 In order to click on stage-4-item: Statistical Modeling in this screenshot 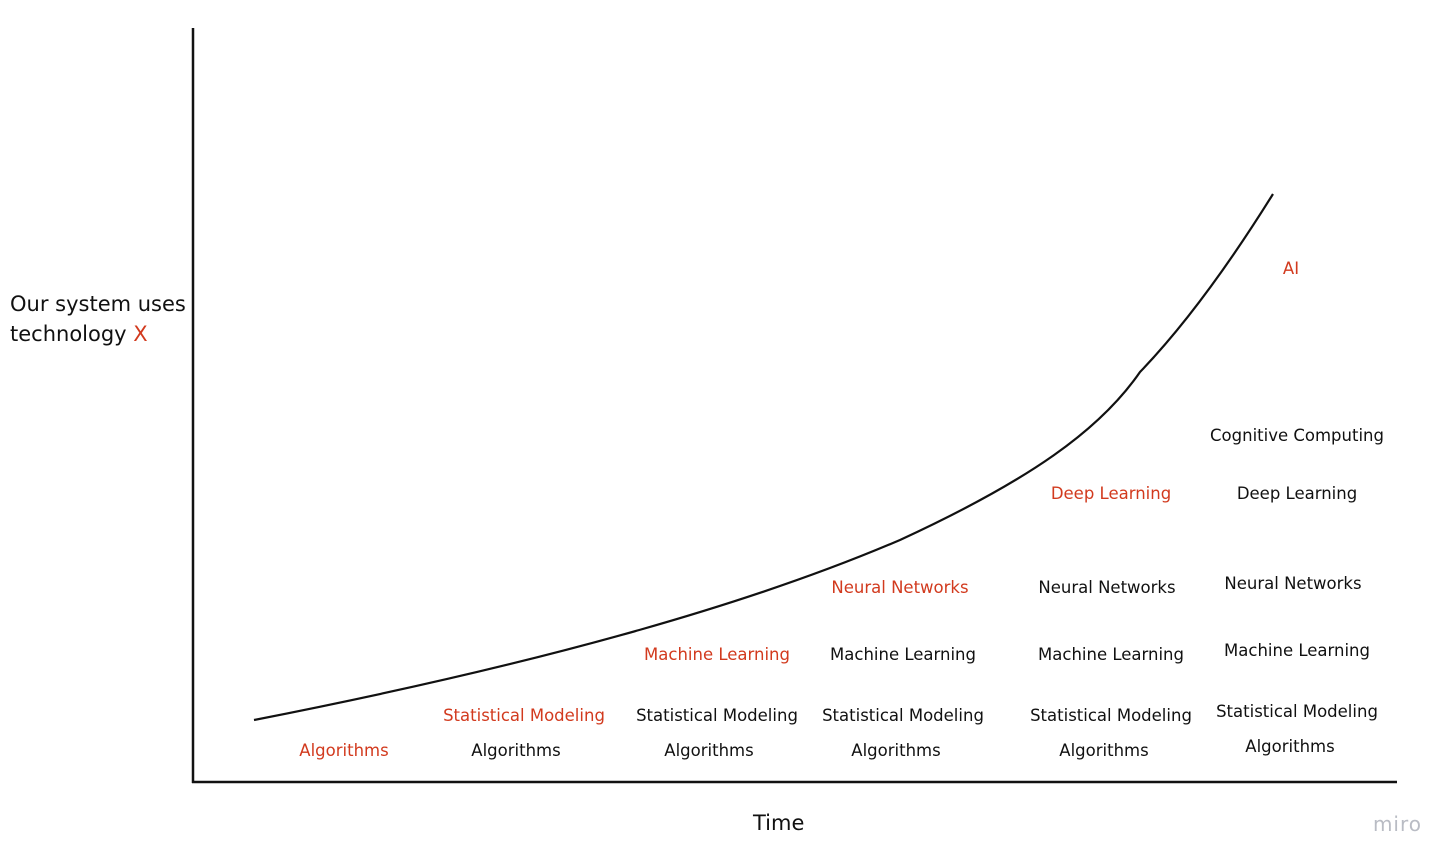, I will do `click(903, 715)`.